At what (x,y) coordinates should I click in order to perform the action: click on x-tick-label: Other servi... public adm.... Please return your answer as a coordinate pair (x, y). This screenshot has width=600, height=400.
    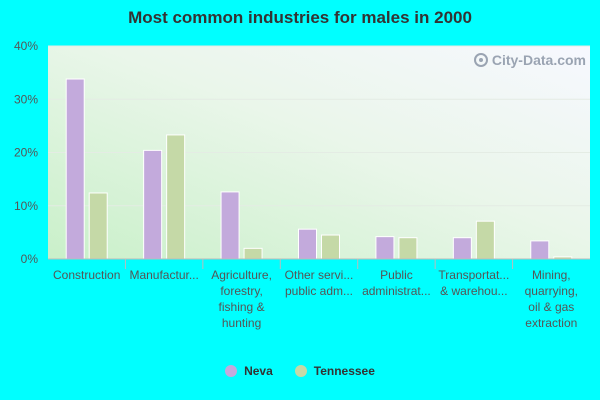
    Looking at the image, I should click on (319, 283).